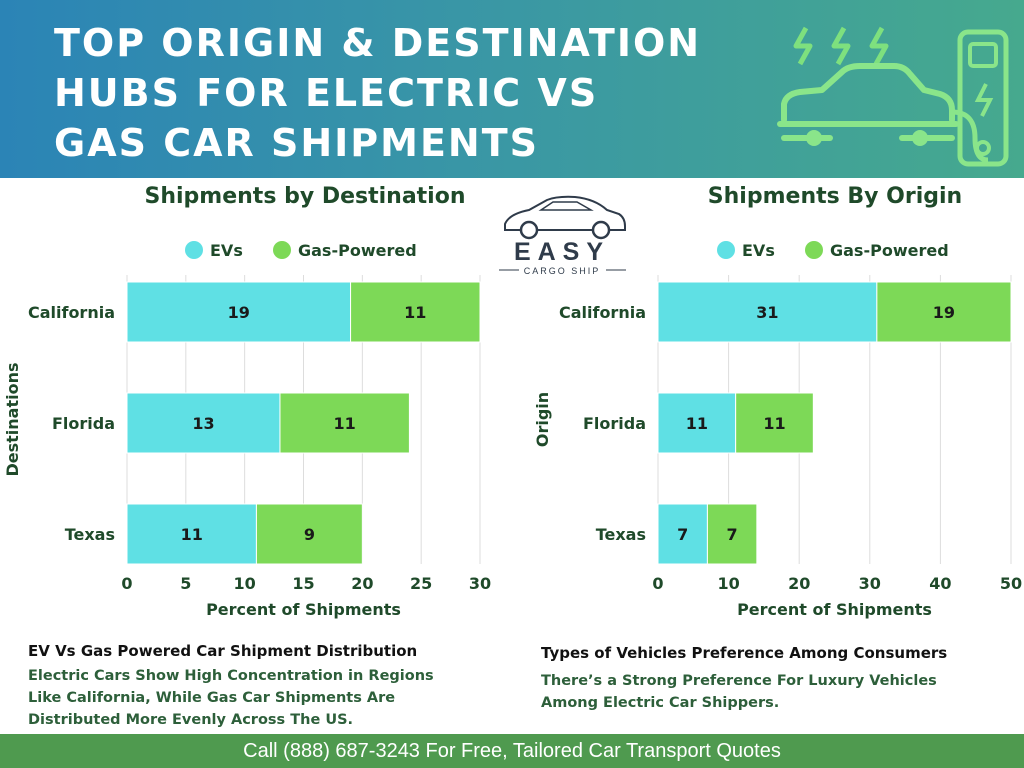 The width and height of the screenshot is (1024, 768). Describe the element at coordinates (660, 703) in the screenshot. I see `right-note-line: Among Electric Car Shippers.` at that location.